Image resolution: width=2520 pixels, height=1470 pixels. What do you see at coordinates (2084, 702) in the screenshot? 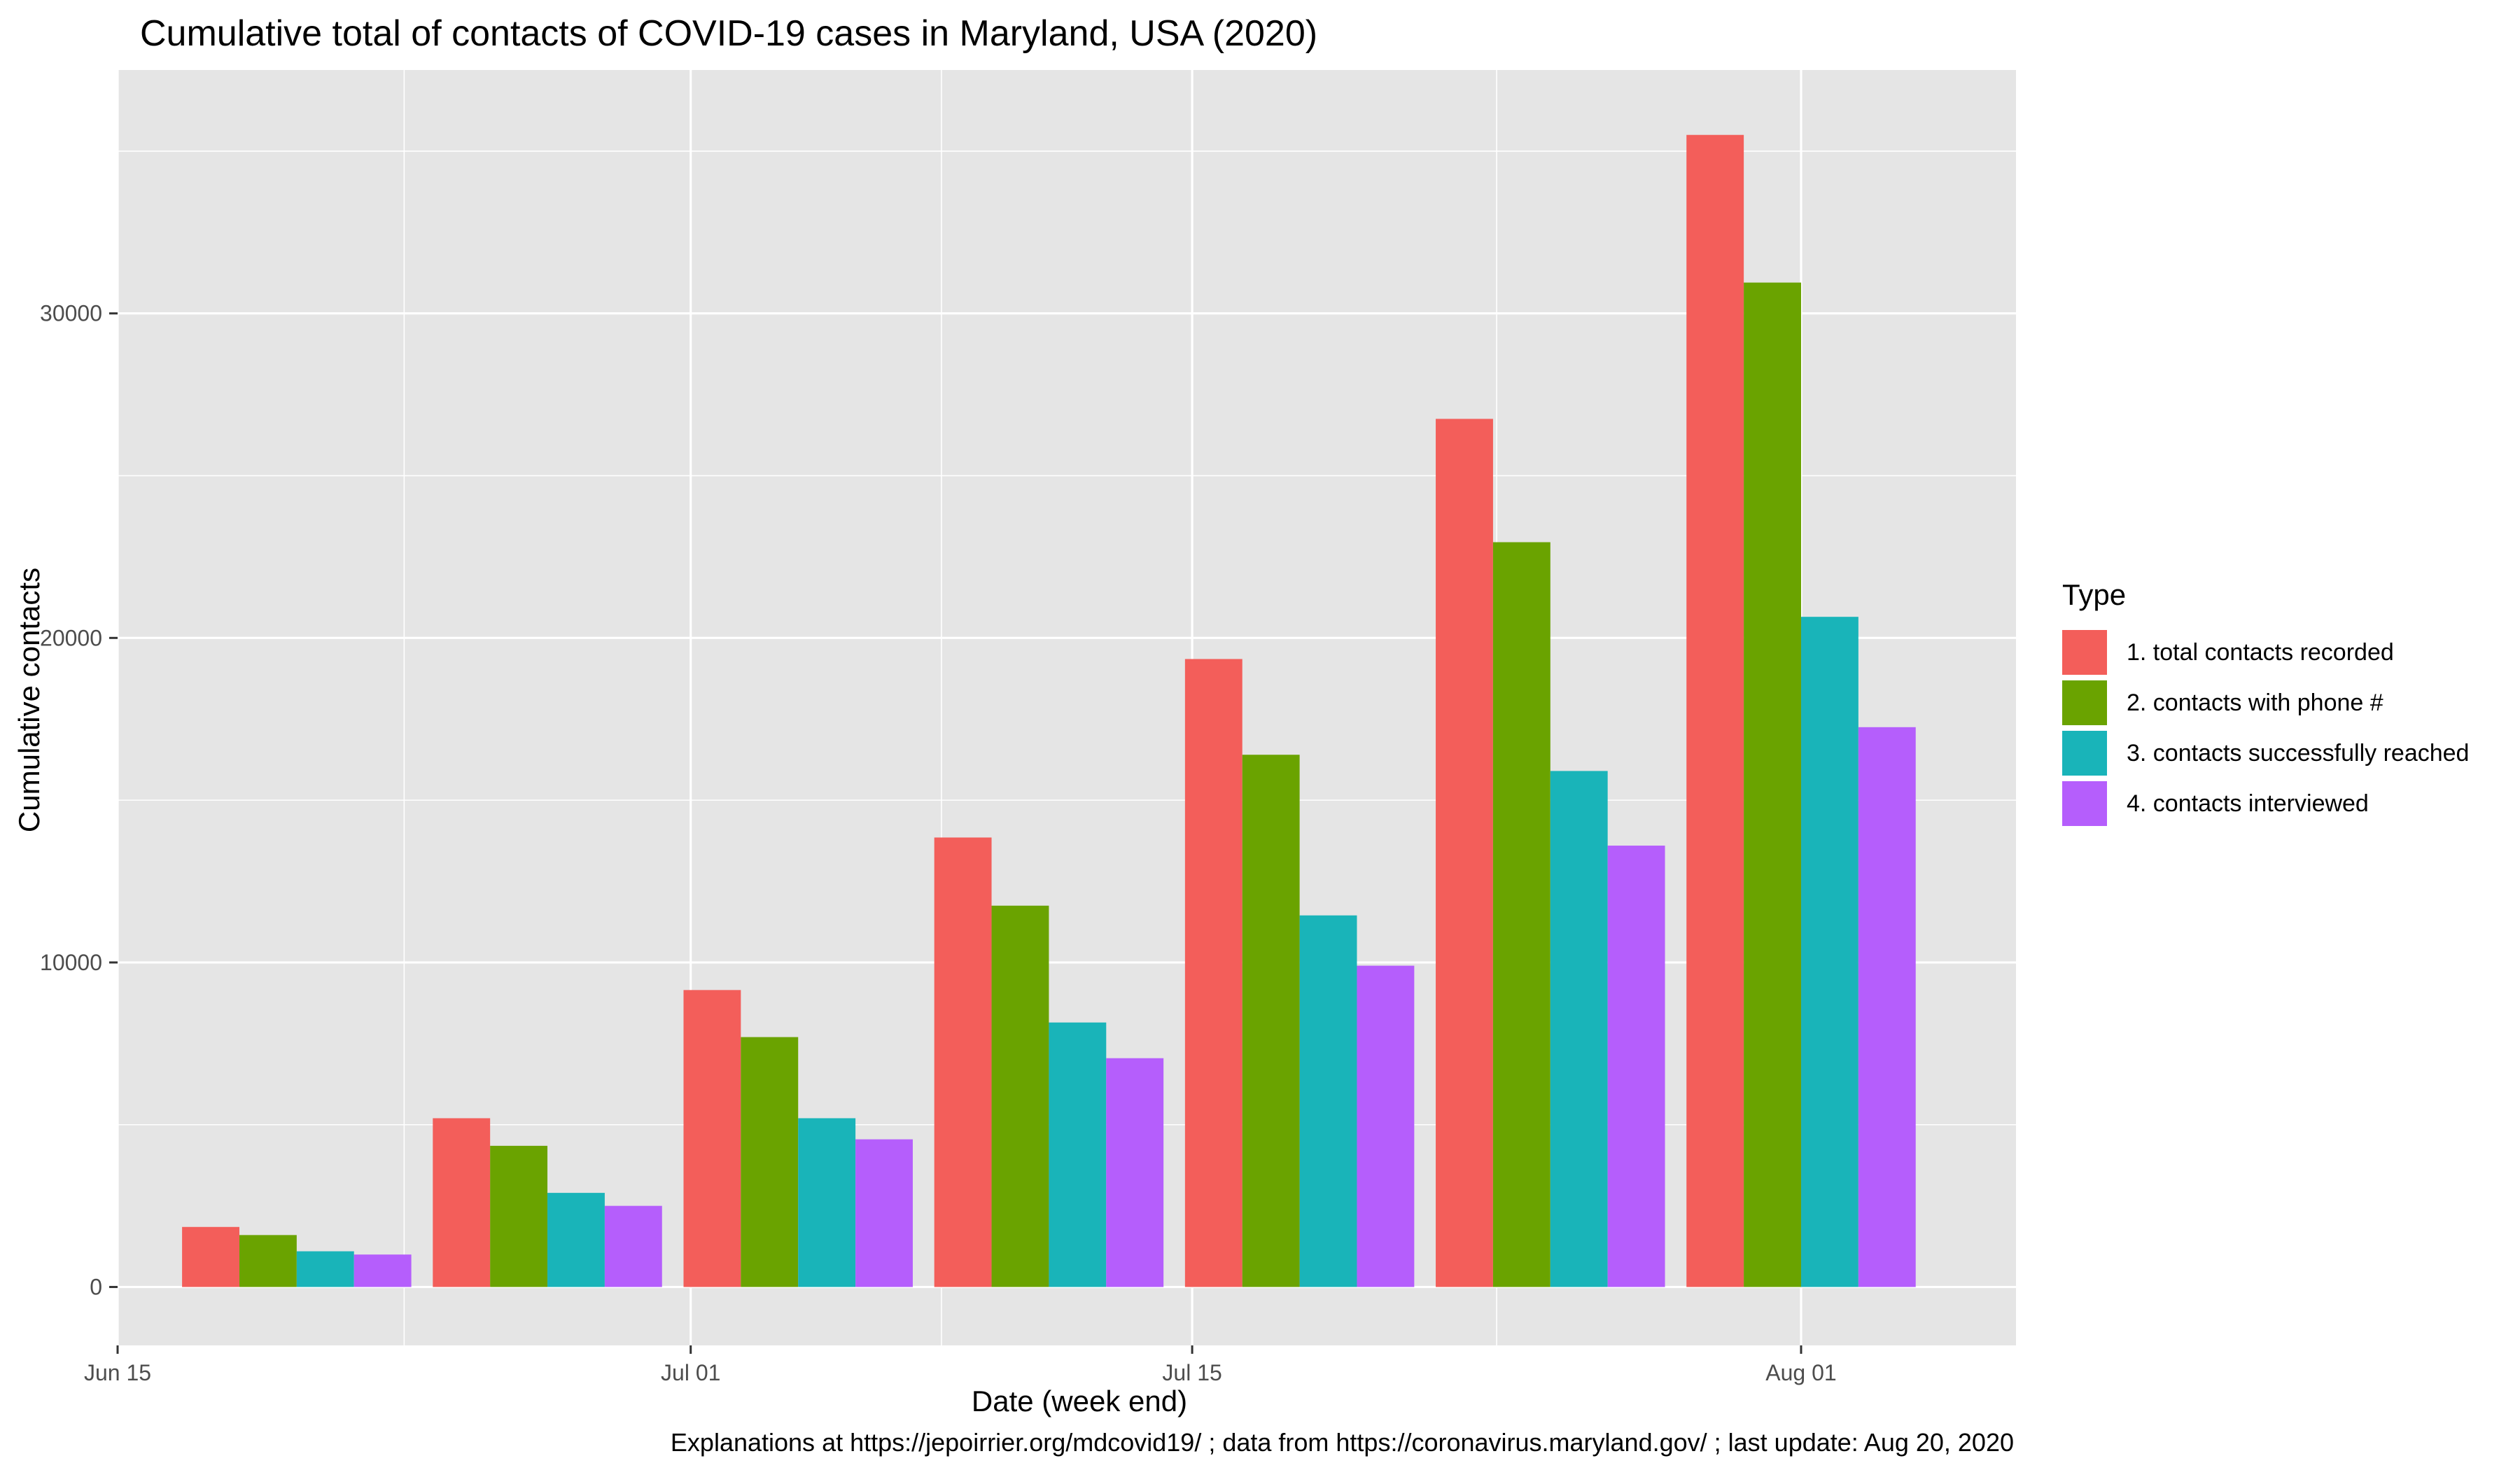
I see `legend-swatch-contacts-with-phone` at bounding box center [2084, 702].